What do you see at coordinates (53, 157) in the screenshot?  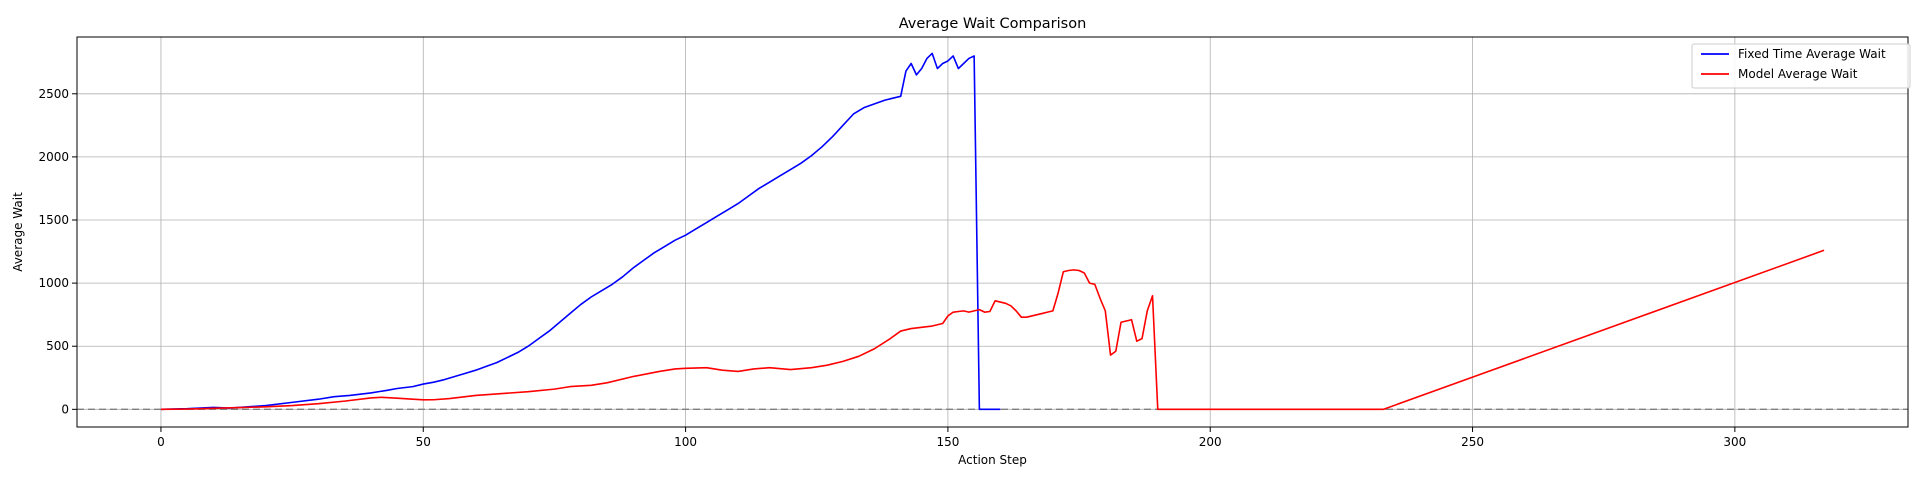 I see `y-tick-label: 2000` at bounding box center [53, 157].